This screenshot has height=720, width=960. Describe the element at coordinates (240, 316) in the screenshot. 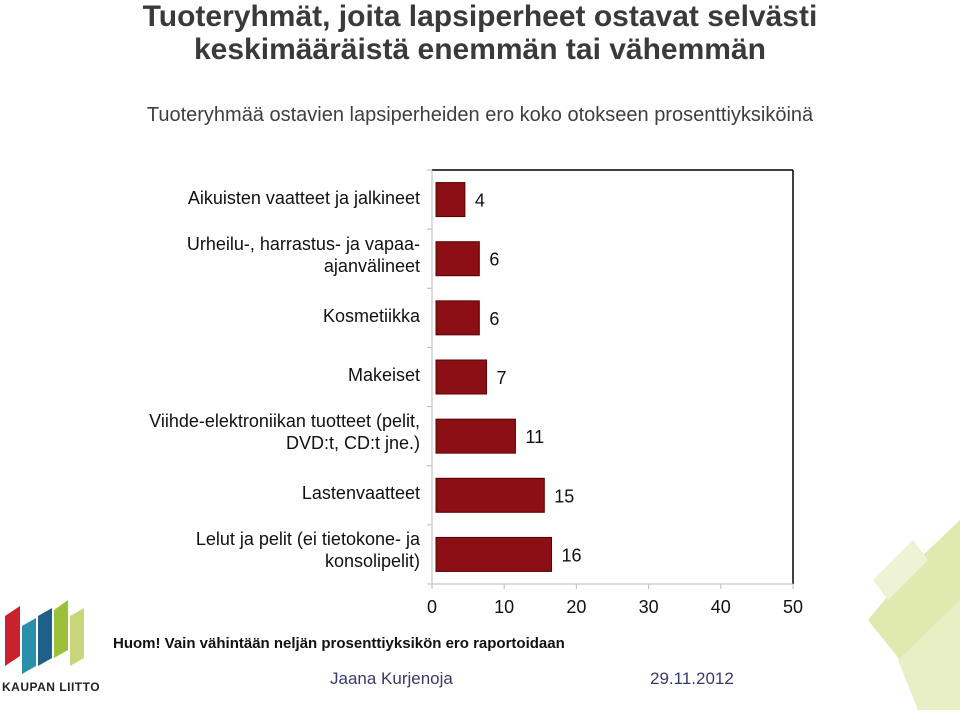

I see `category-label: Kosmetiikka` at that location.